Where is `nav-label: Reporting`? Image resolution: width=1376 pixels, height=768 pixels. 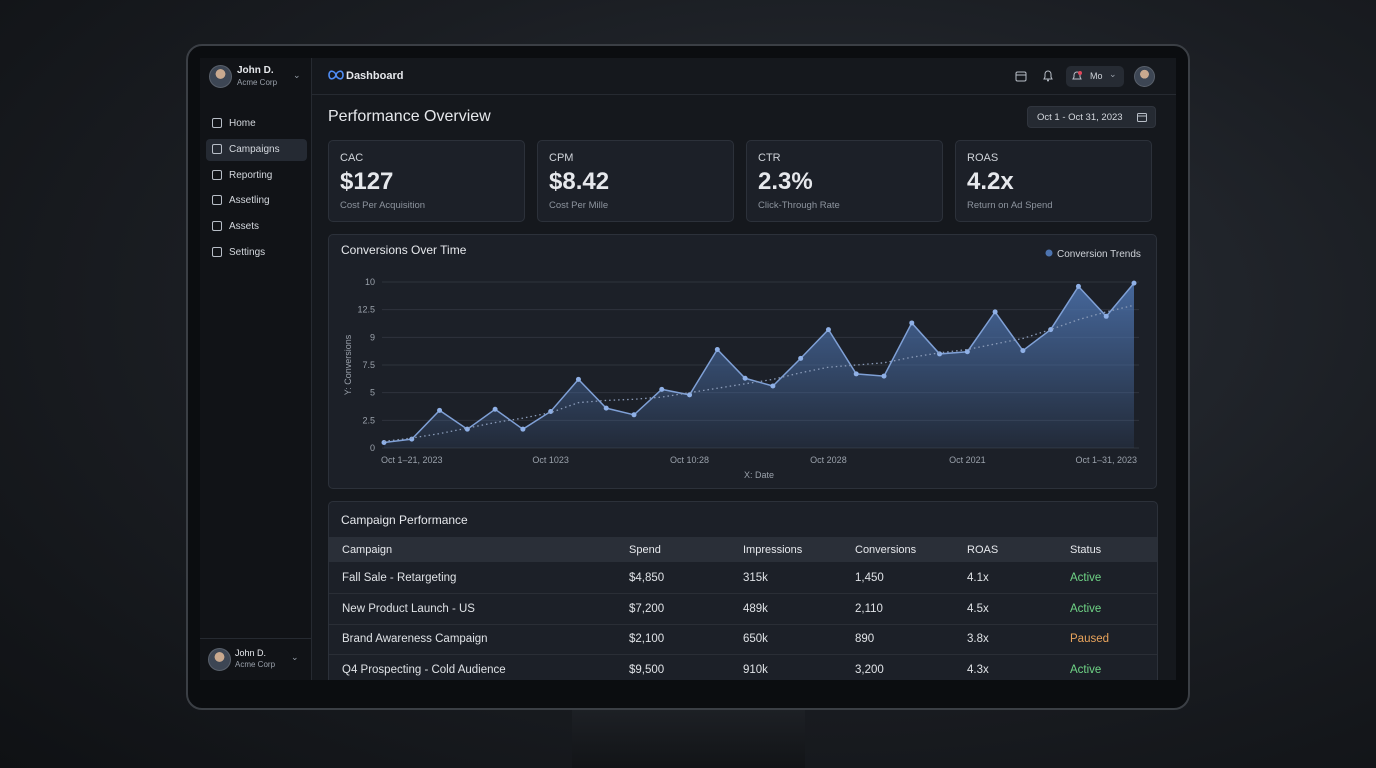 nav-label: Reporting is located at coordinates (251, 175).